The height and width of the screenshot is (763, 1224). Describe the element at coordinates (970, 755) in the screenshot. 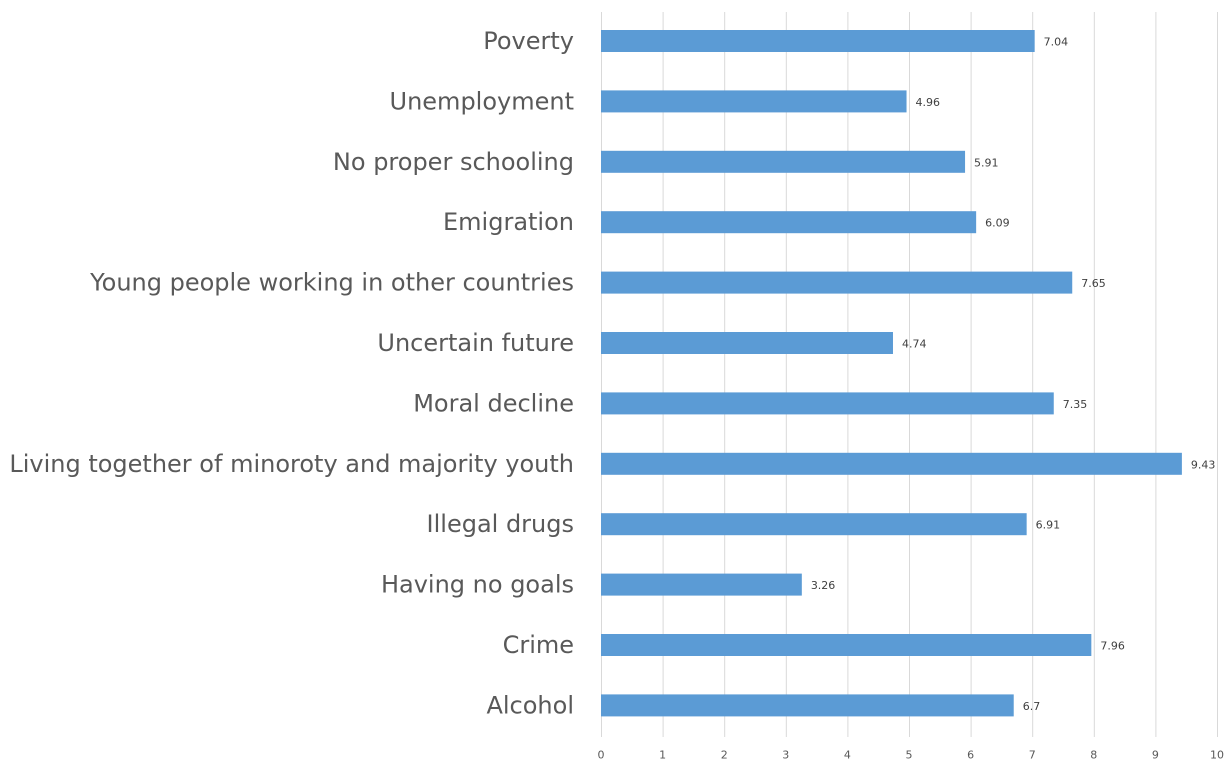

I see `x-tick-label-6: 6` at that location.